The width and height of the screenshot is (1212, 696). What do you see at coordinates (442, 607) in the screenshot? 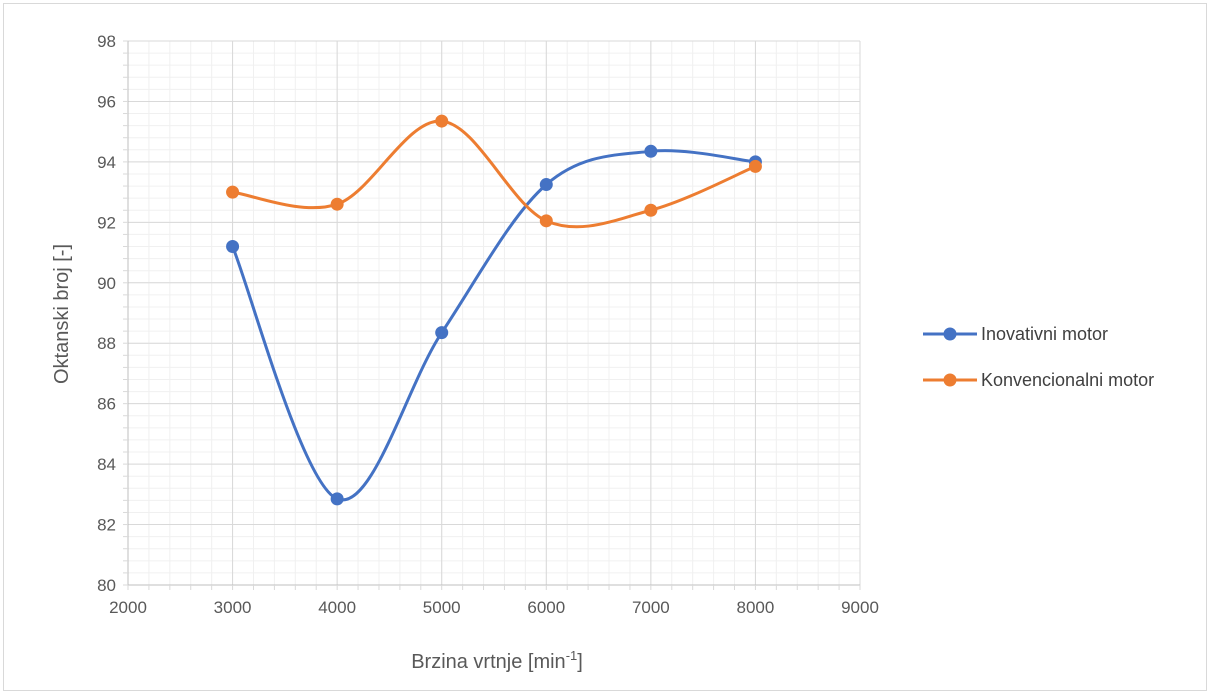
I see `x-tick-label: 5000` at bounding box center [442, 607].